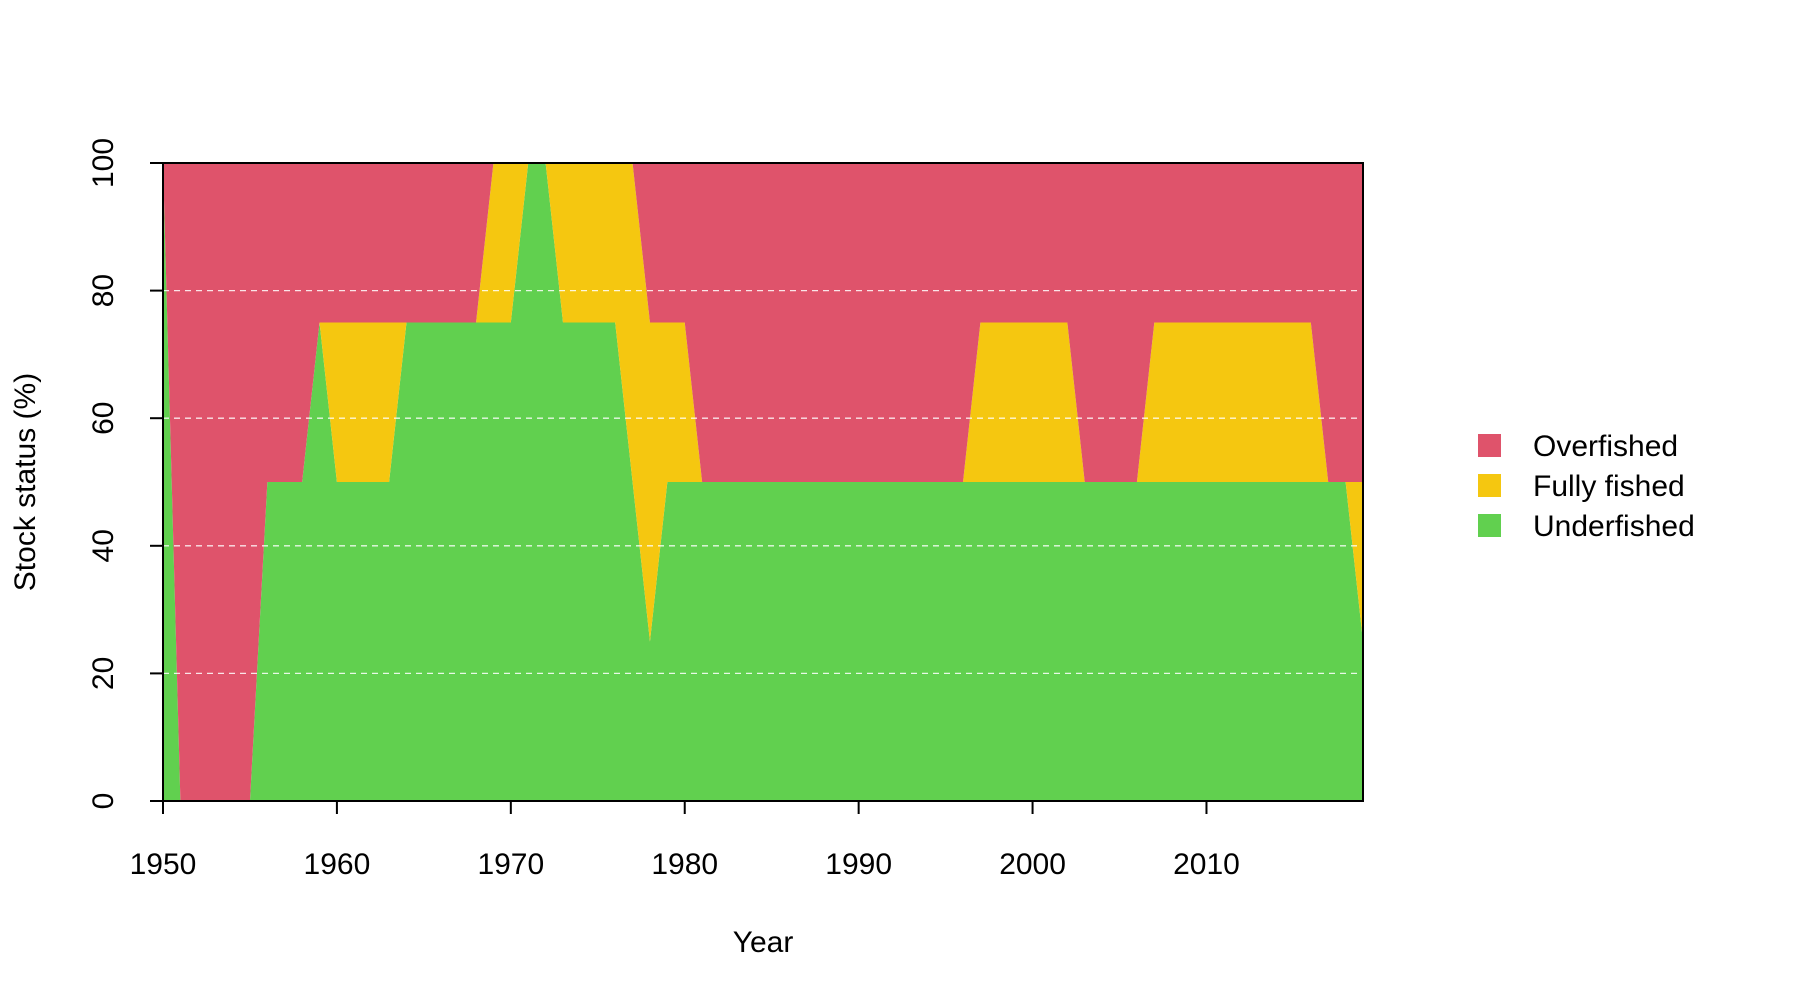 The height and width of the screenshot is (1000, 1800). Describe the element at coordinates (125, 474) in the screenshot. I see `y-axis: 0 20 40 60 80 100` at that location.